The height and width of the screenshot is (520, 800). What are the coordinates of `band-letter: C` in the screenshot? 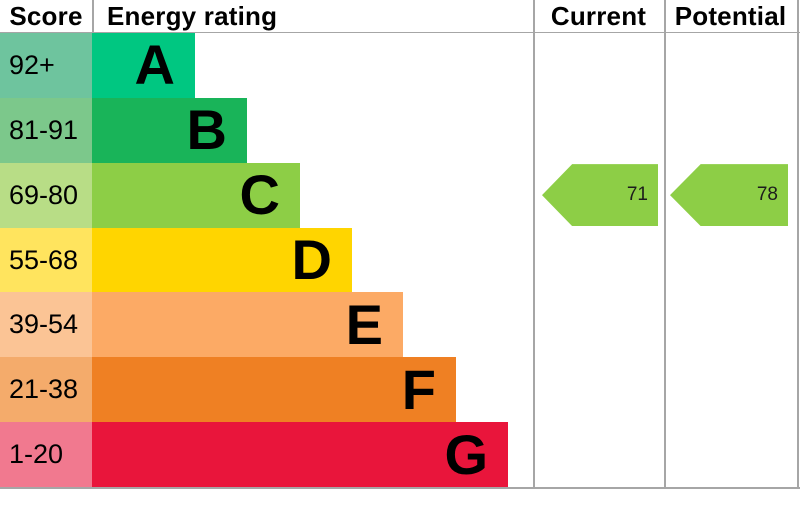 It's located at (259, 195).